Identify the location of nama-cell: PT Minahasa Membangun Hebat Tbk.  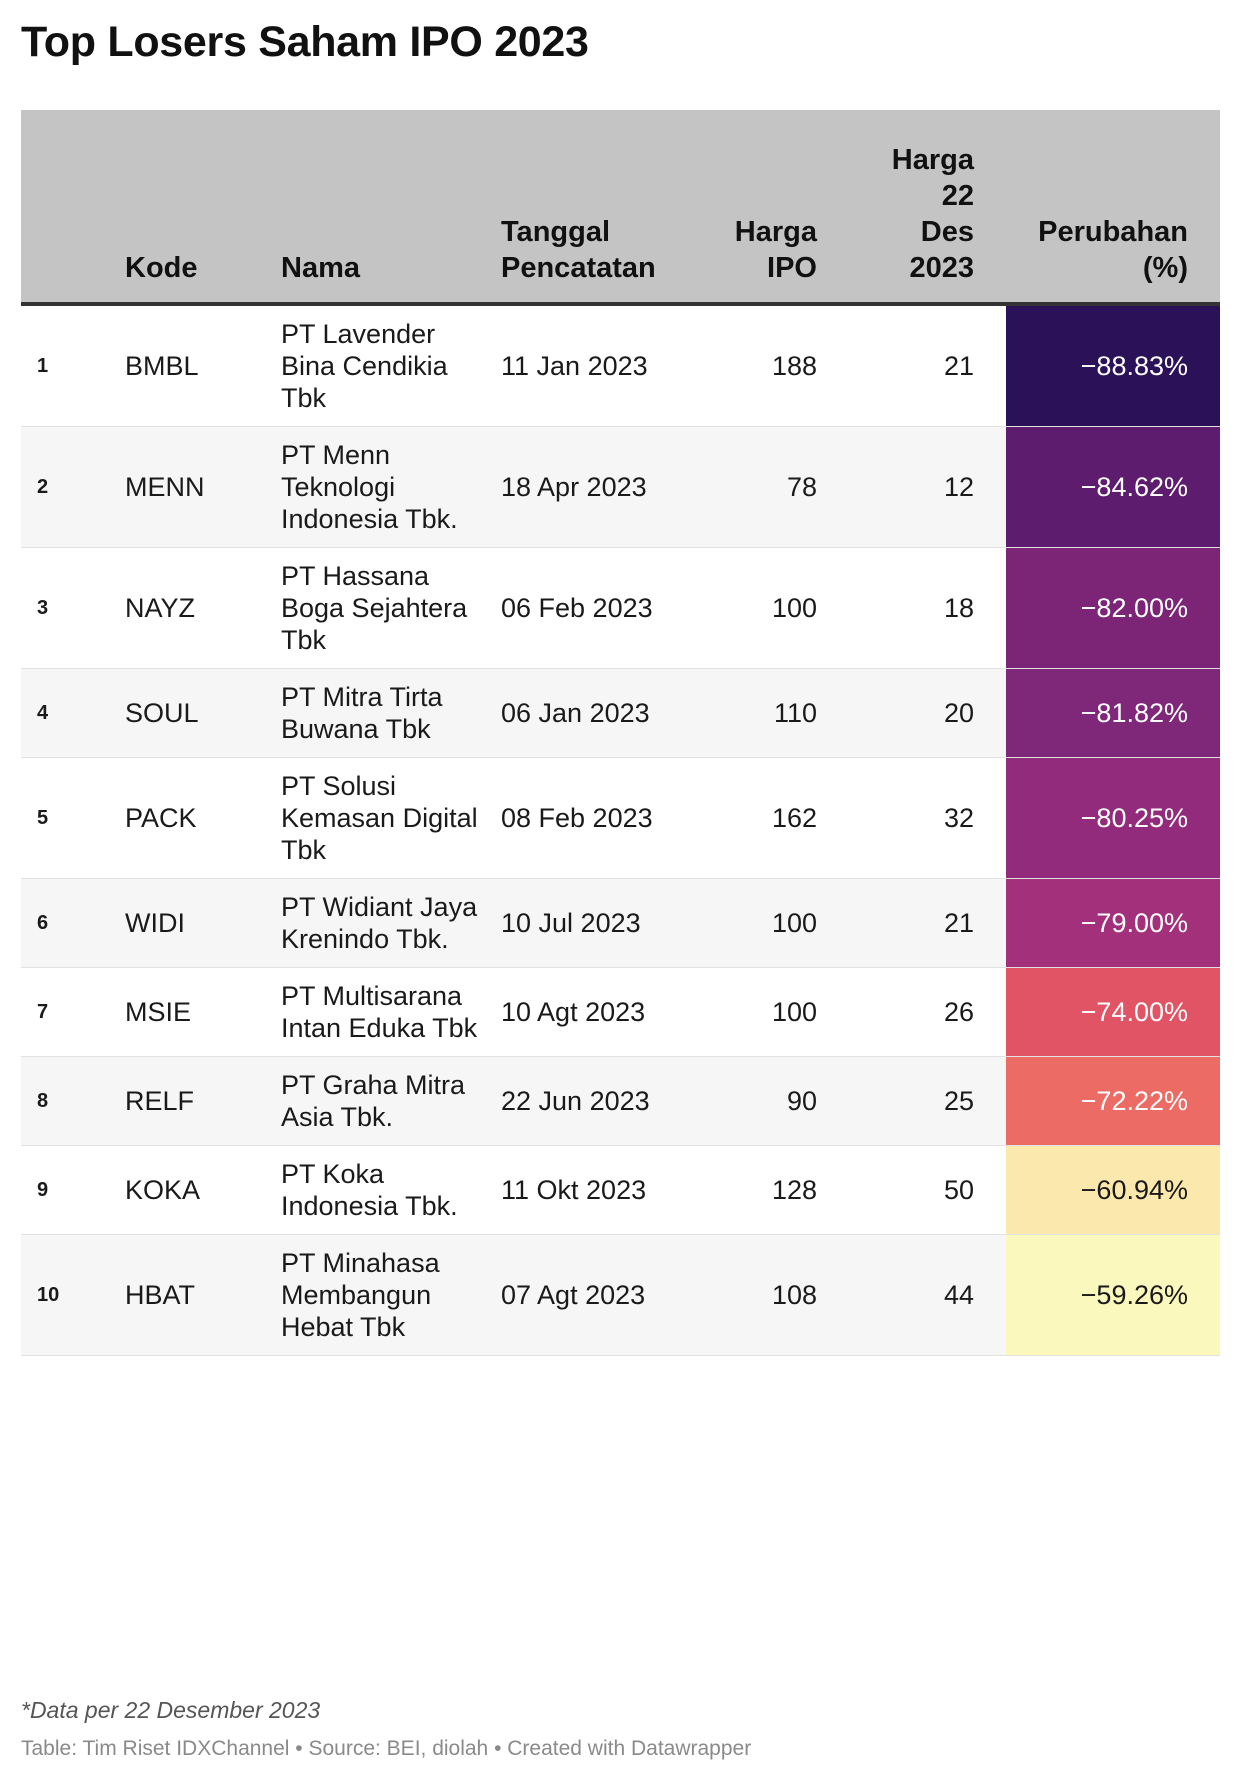
(391, 1295).